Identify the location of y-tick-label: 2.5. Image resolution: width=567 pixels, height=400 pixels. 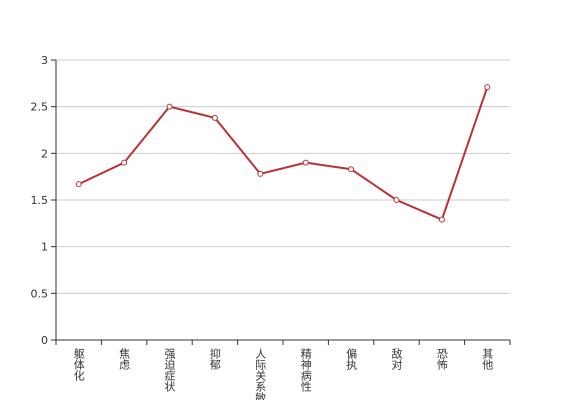
(40, 107).